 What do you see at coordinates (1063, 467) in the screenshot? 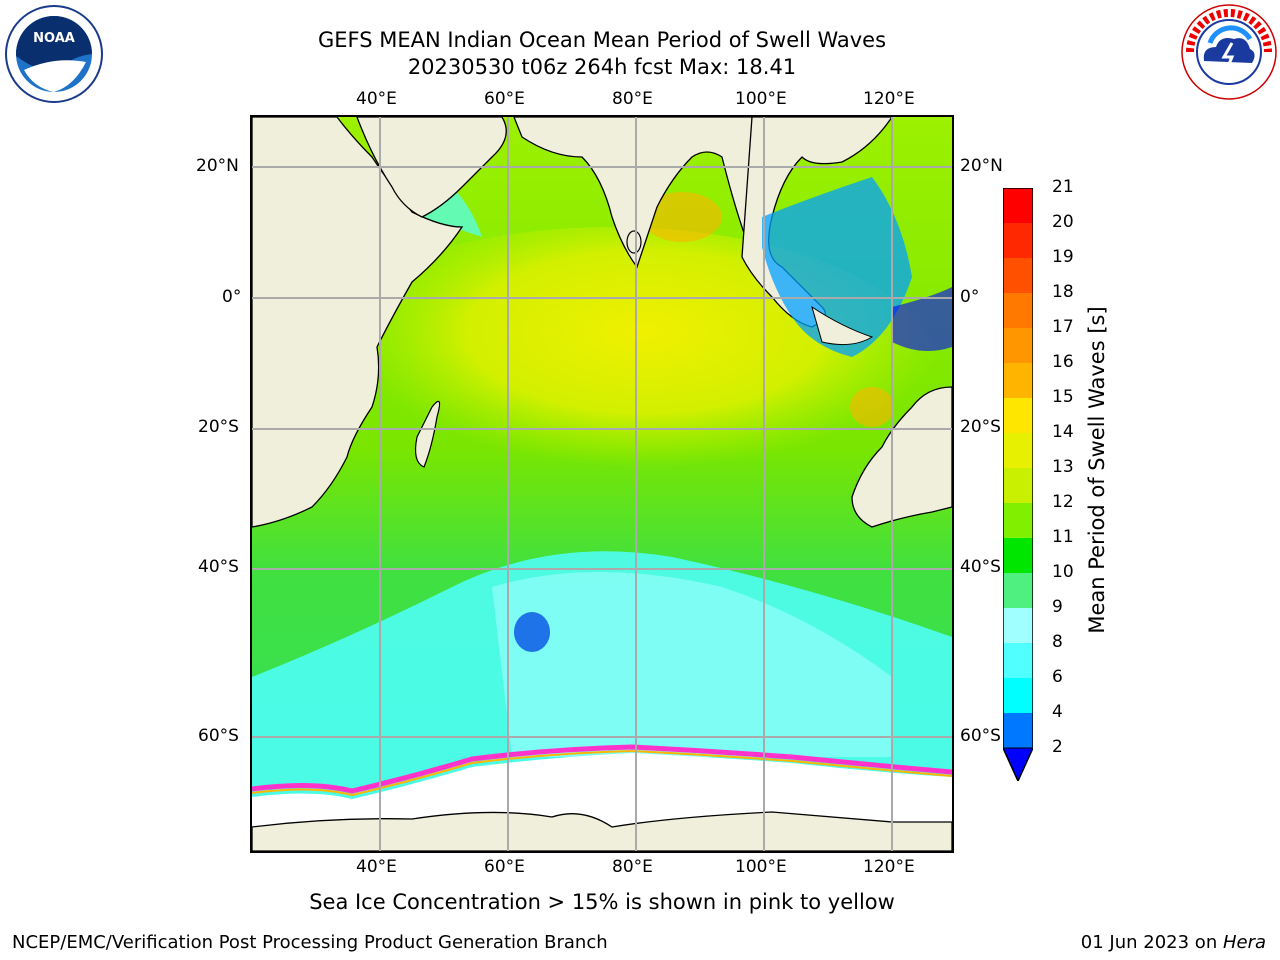
I see `colorbar-label: 13` at bounding box center [1063, 467].